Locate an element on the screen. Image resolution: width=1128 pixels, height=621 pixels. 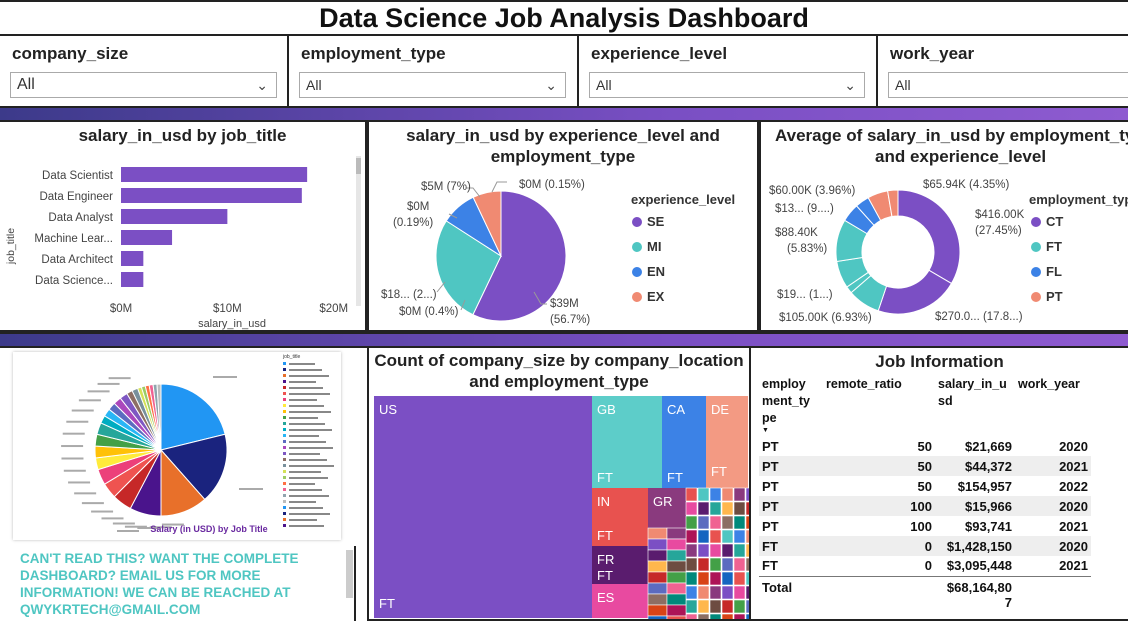
legend-item-ft: FT is located at coordinates (1054, 246).